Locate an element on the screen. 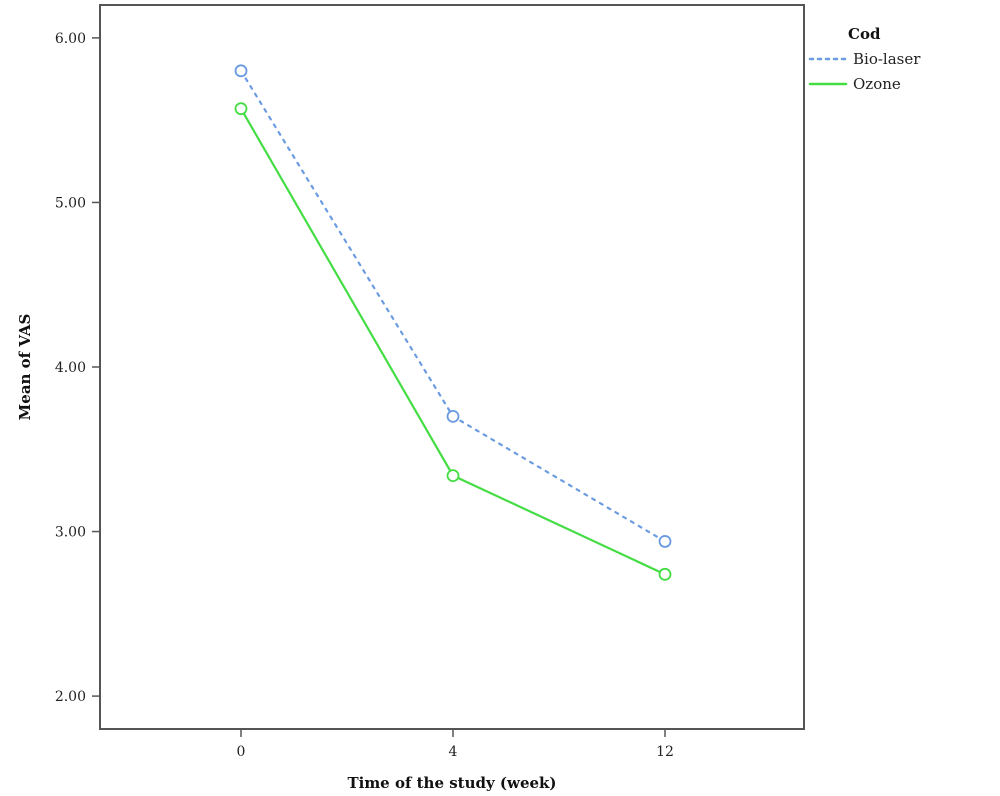 This screenshot has width=1000, height=796. x-axis: 0 4 12 is located at coordinates (455, 744).